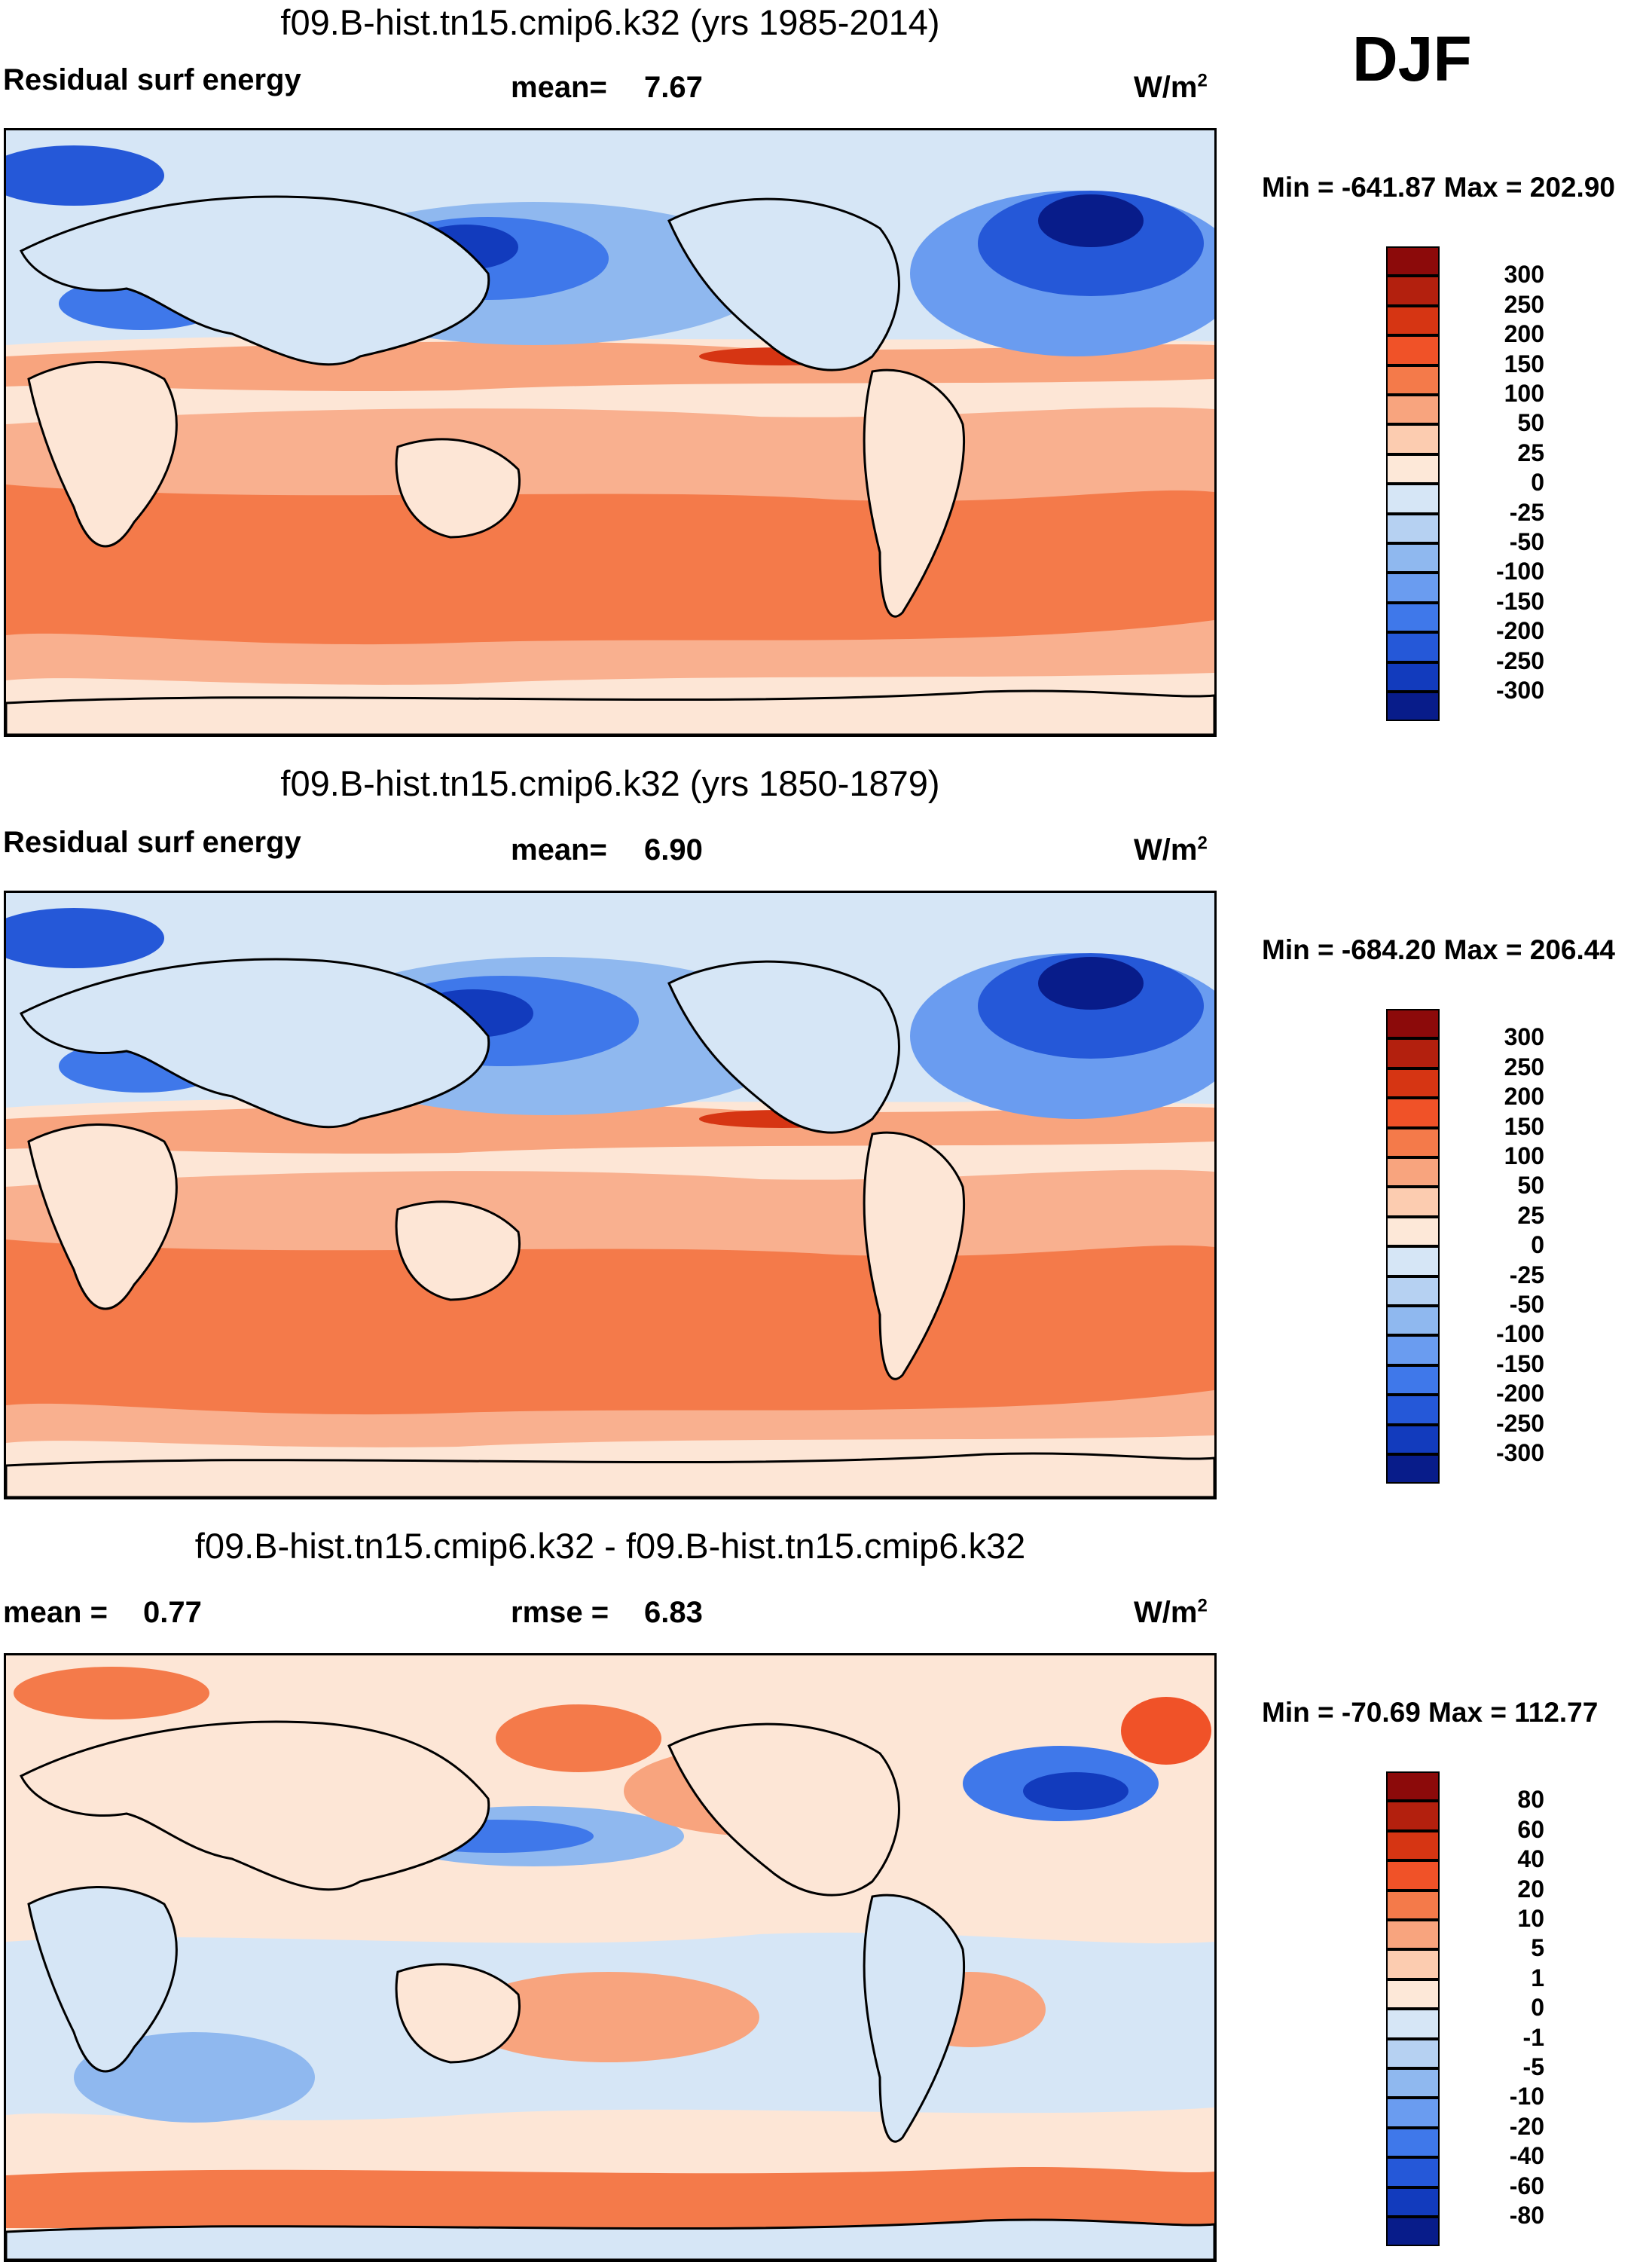  What do you see at coordinates (152, 79) in the screenshot?
I see `panel1-variable-label: Residual surf energy` at bounding box center [152, 79].